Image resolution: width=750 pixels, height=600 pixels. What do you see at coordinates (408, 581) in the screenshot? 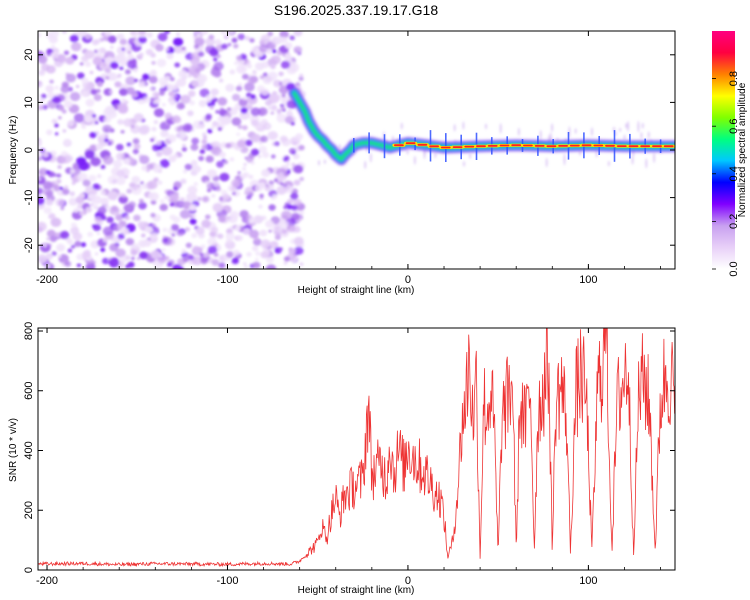
I see `snr-x-tick-label: 0` at bounding box center [408, 581].